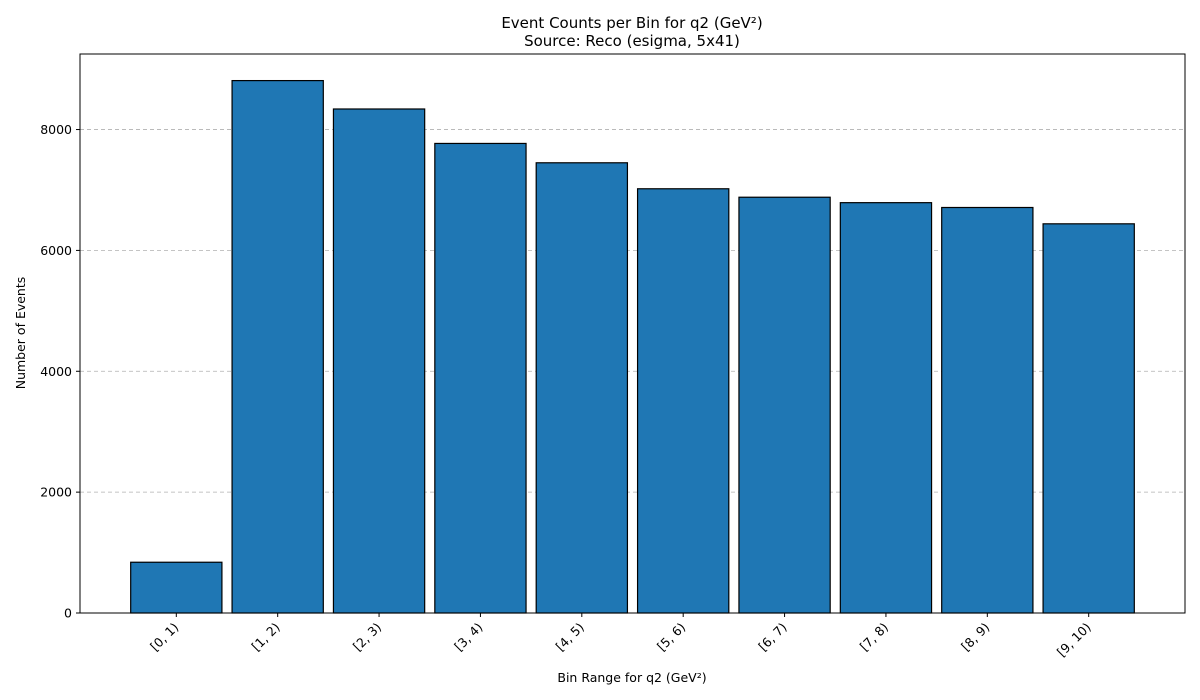  What do you see at coordinates (975, 637) in the screenshot?
I see `x-tick-label: [8, 9)` at bounding box center [975, 637].